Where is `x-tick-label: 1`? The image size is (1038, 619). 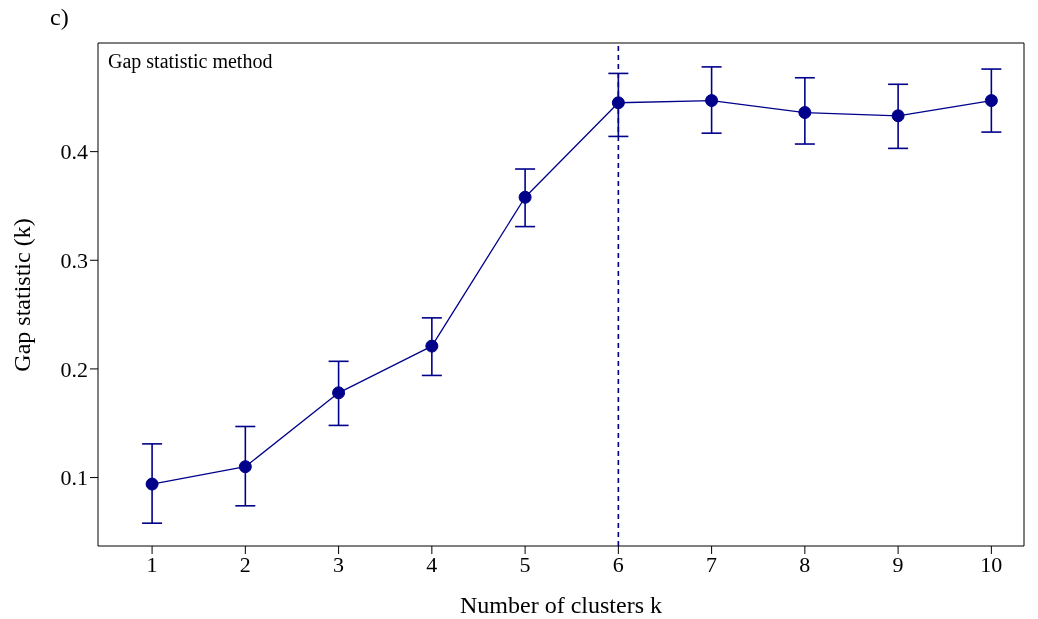
x-tick-label: 1 is located at coordinates (152, 564).